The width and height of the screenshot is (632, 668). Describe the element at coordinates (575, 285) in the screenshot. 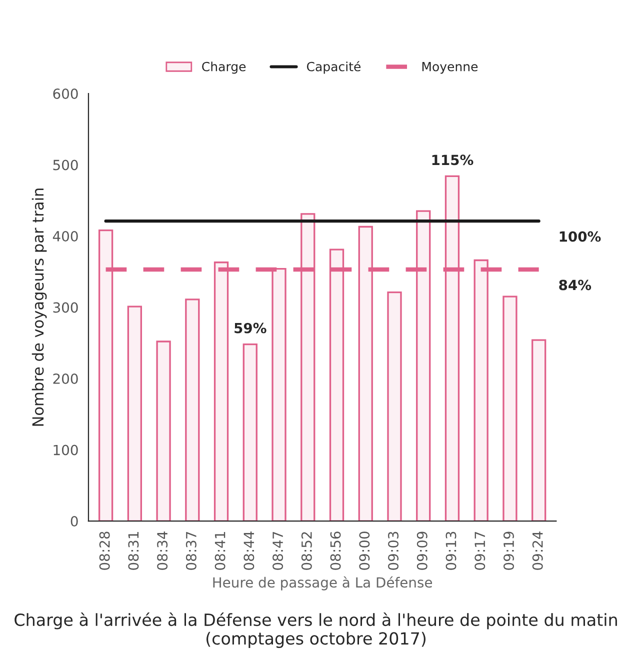

I see `annotation: 84%` at that location.